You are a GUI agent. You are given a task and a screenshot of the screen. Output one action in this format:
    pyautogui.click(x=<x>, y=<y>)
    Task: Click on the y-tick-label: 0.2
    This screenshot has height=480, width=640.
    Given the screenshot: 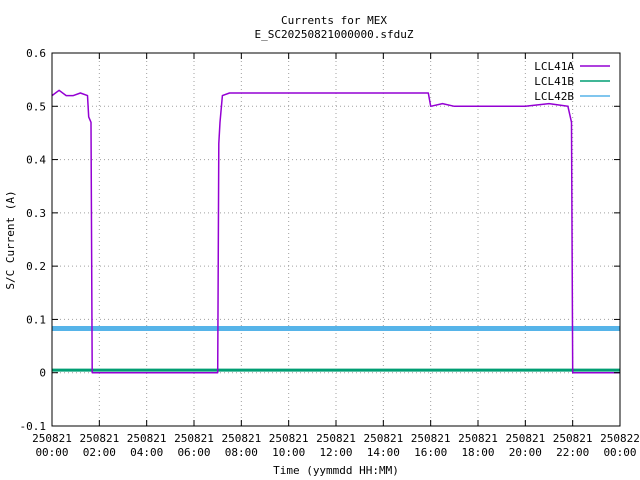 What is the action you would take?
    pyautogui.click(x=36, y=266)
    